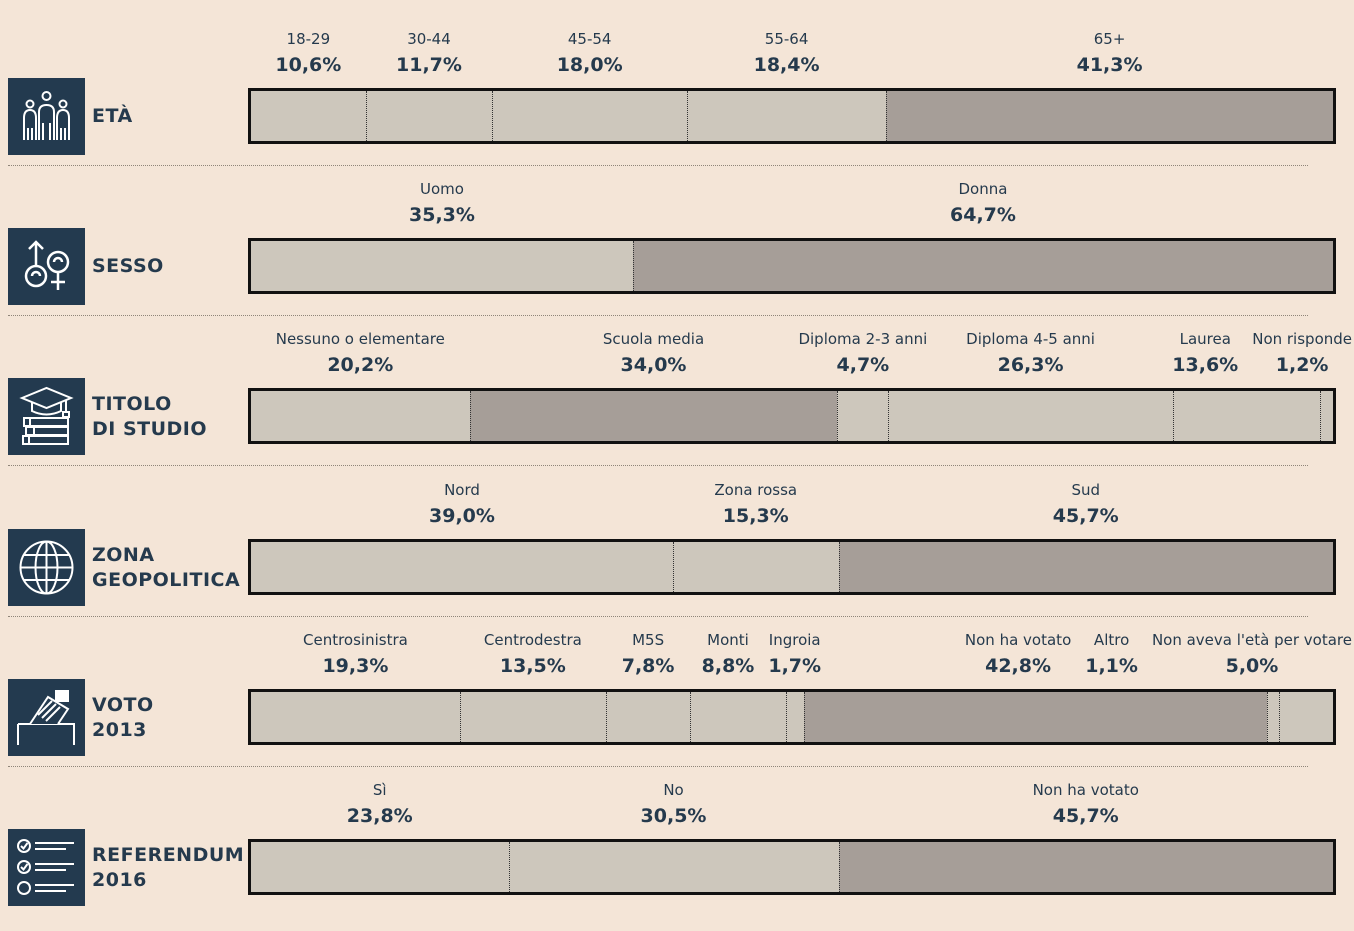  Describe the element at coordinates (728, 666) in the screenshot. I see `segment-value-label: 8,8%` at that location.